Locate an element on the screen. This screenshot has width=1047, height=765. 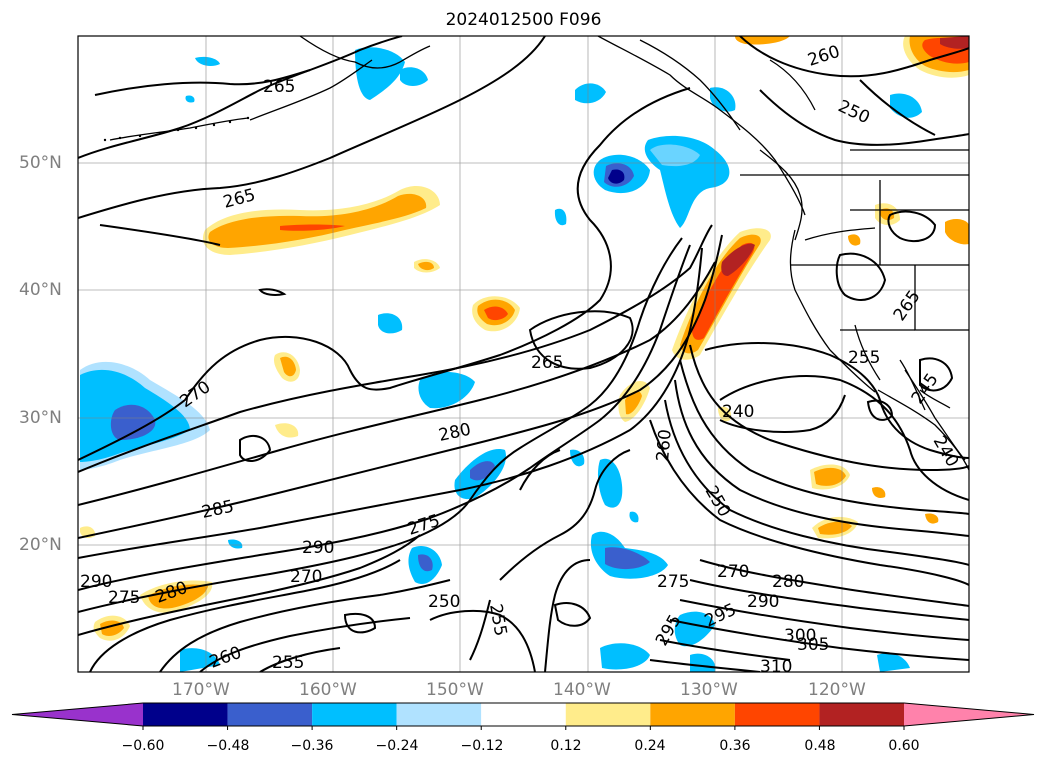
contour-label: 240 is located at coordinates (738, 412).